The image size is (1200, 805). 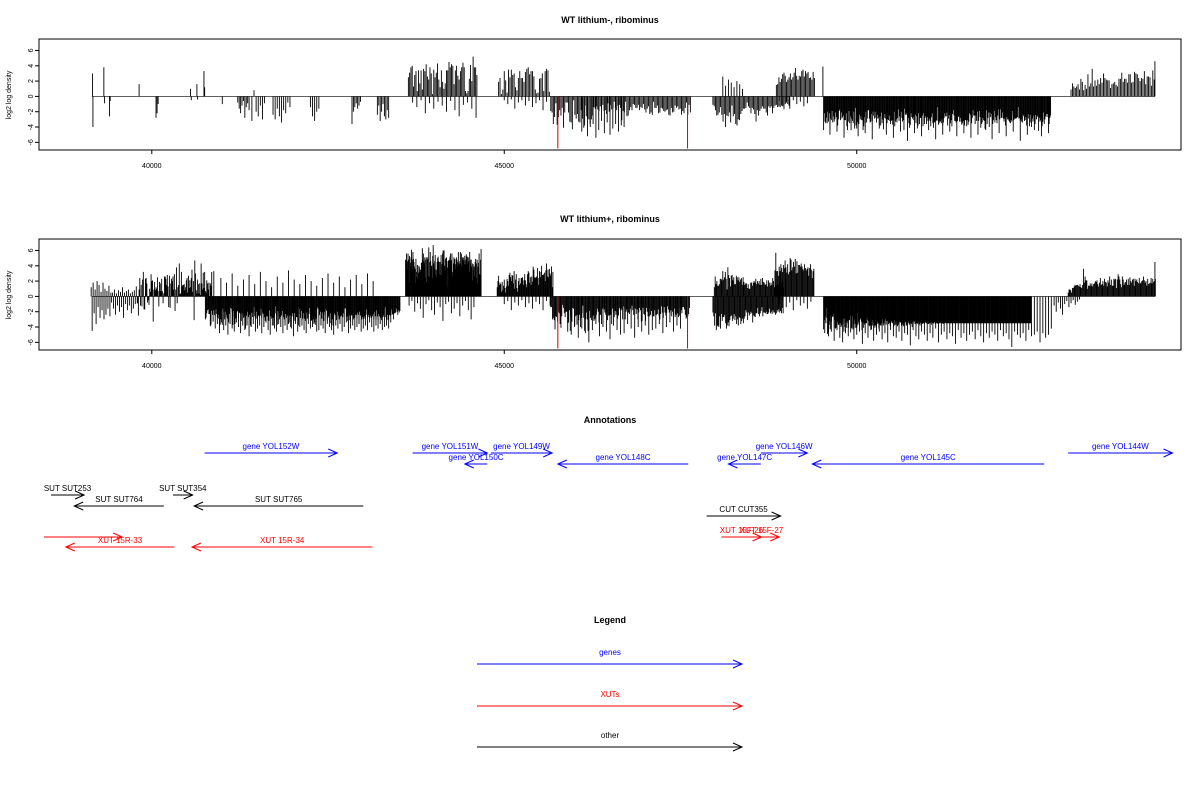 I want to click on annotation-feature: XUT 15F-27, so click(x=762, y=534).